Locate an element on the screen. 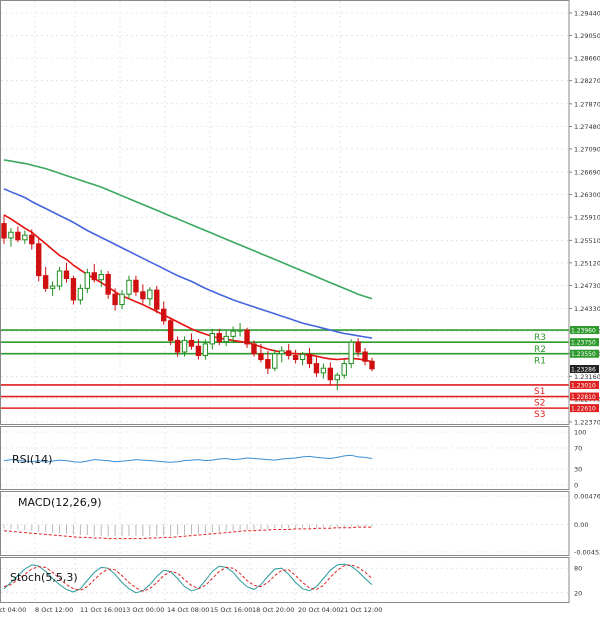 Image resolution: width=600 pixels, height=621 pixels. time-axis-label: 11 Oct 16:00 is located at coordinates (101, 610).